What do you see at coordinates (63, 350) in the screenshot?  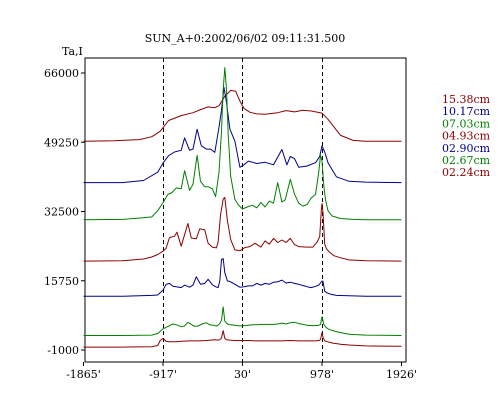 I see `y-tick-label: -1000` at bounding box center [63, 350].